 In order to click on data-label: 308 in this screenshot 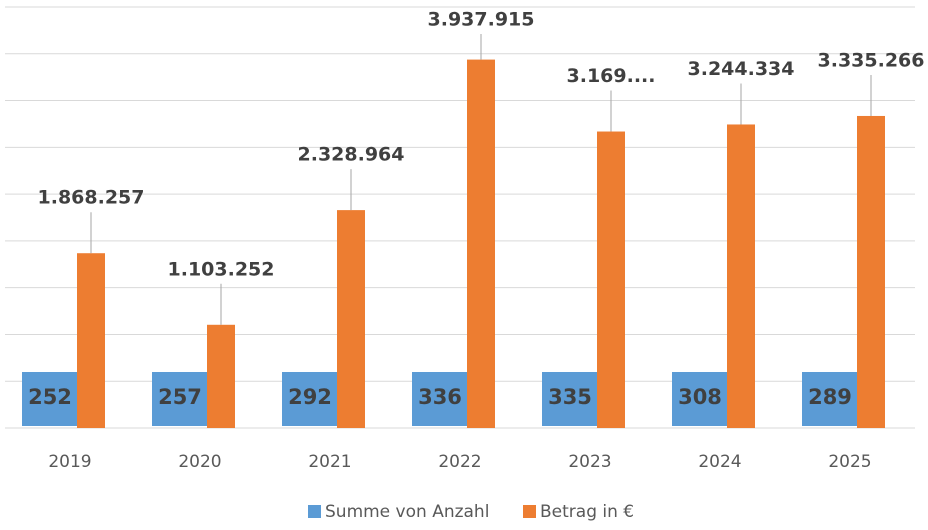, I will do `click(700, 397)`.